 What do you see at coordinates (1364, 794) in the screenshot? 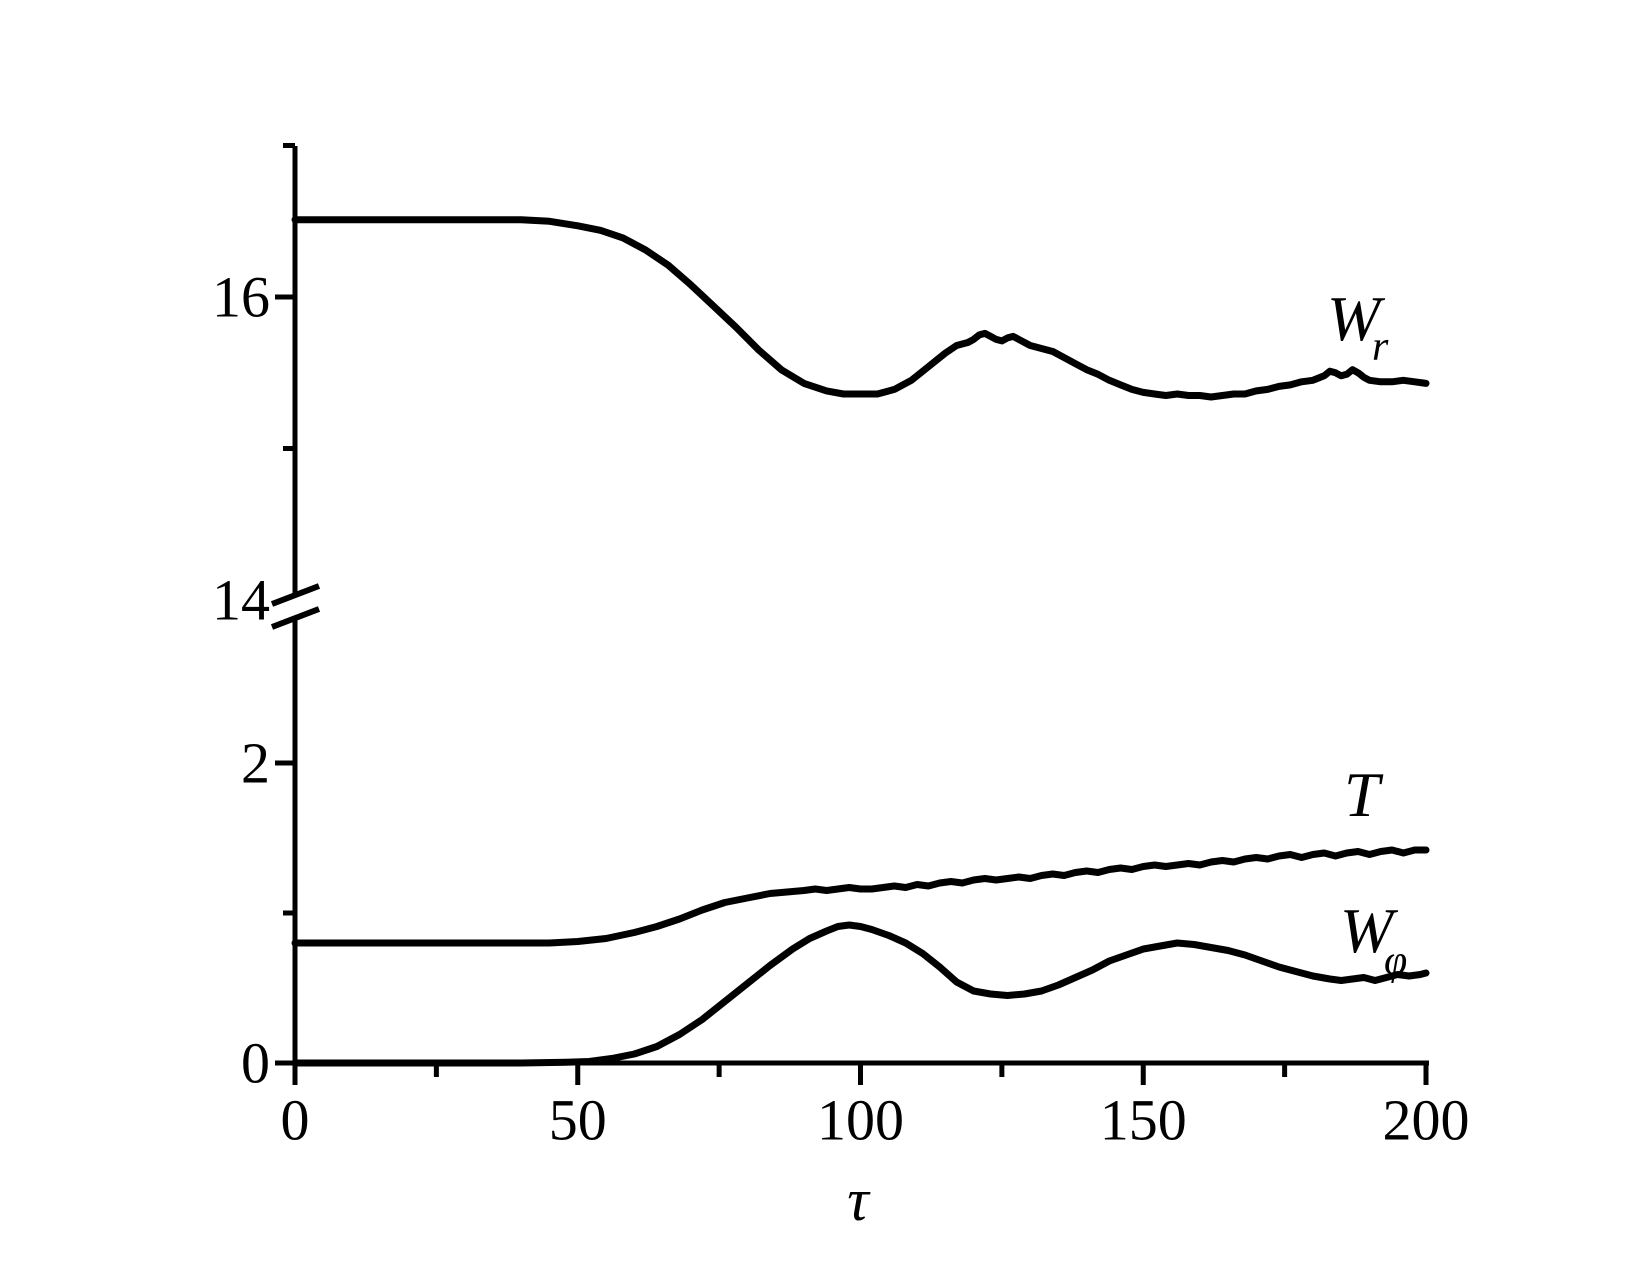
I see `curve-label-T: T` at bounding box center [1364, 794].